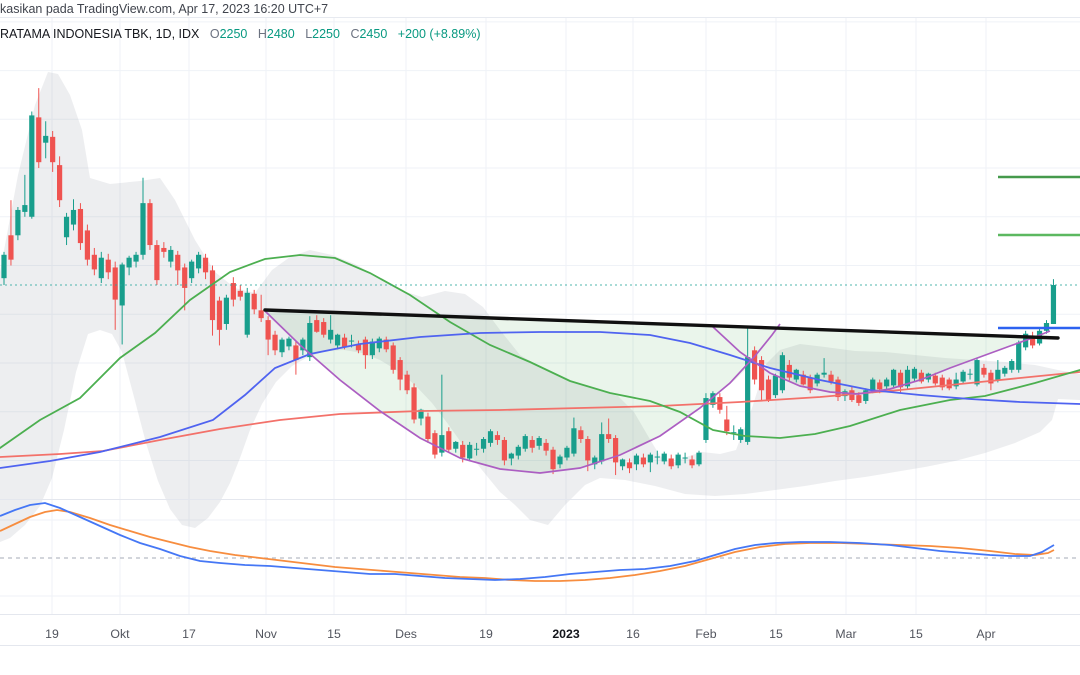 Image resolution: width=1080 pixels, height=675 pixels. Describe the element at coordinates (540, 17) in the screenshot. I see `header-divider` at that location.